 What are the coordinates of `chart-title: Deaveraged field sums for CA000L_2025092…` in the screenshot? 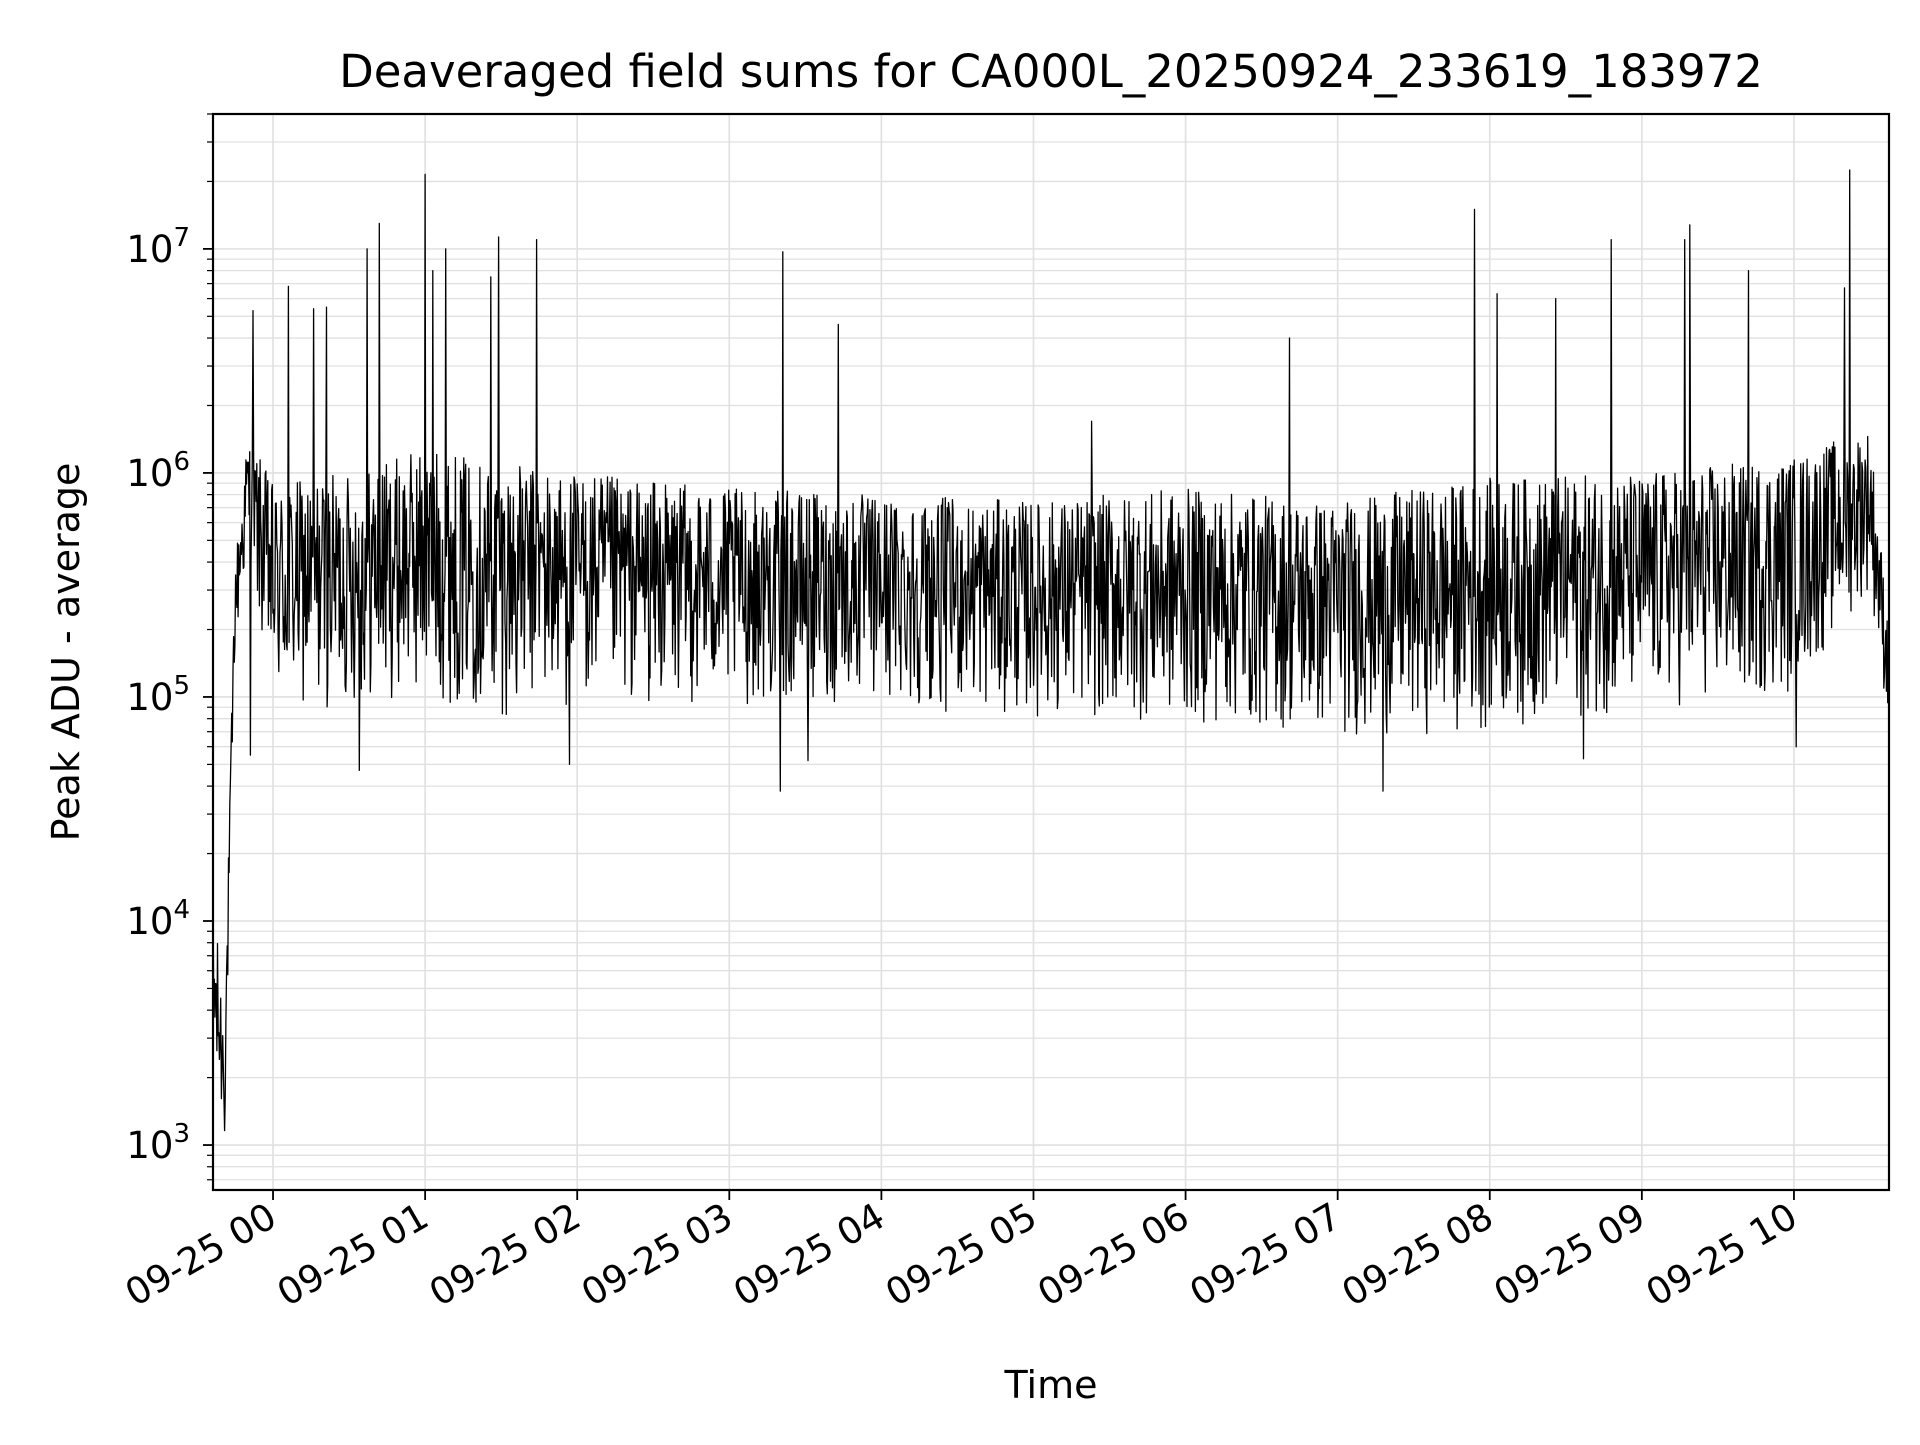 It's located at (1051, 71).